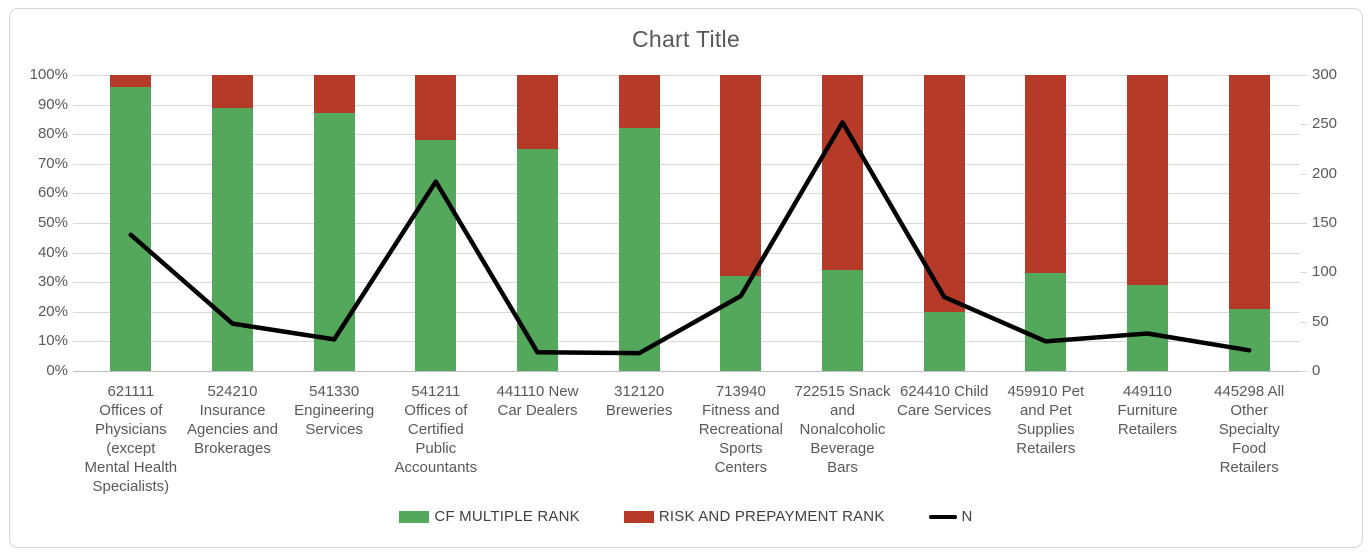  I want to click on y-axis-label-right: 300, so click(1325, 74).